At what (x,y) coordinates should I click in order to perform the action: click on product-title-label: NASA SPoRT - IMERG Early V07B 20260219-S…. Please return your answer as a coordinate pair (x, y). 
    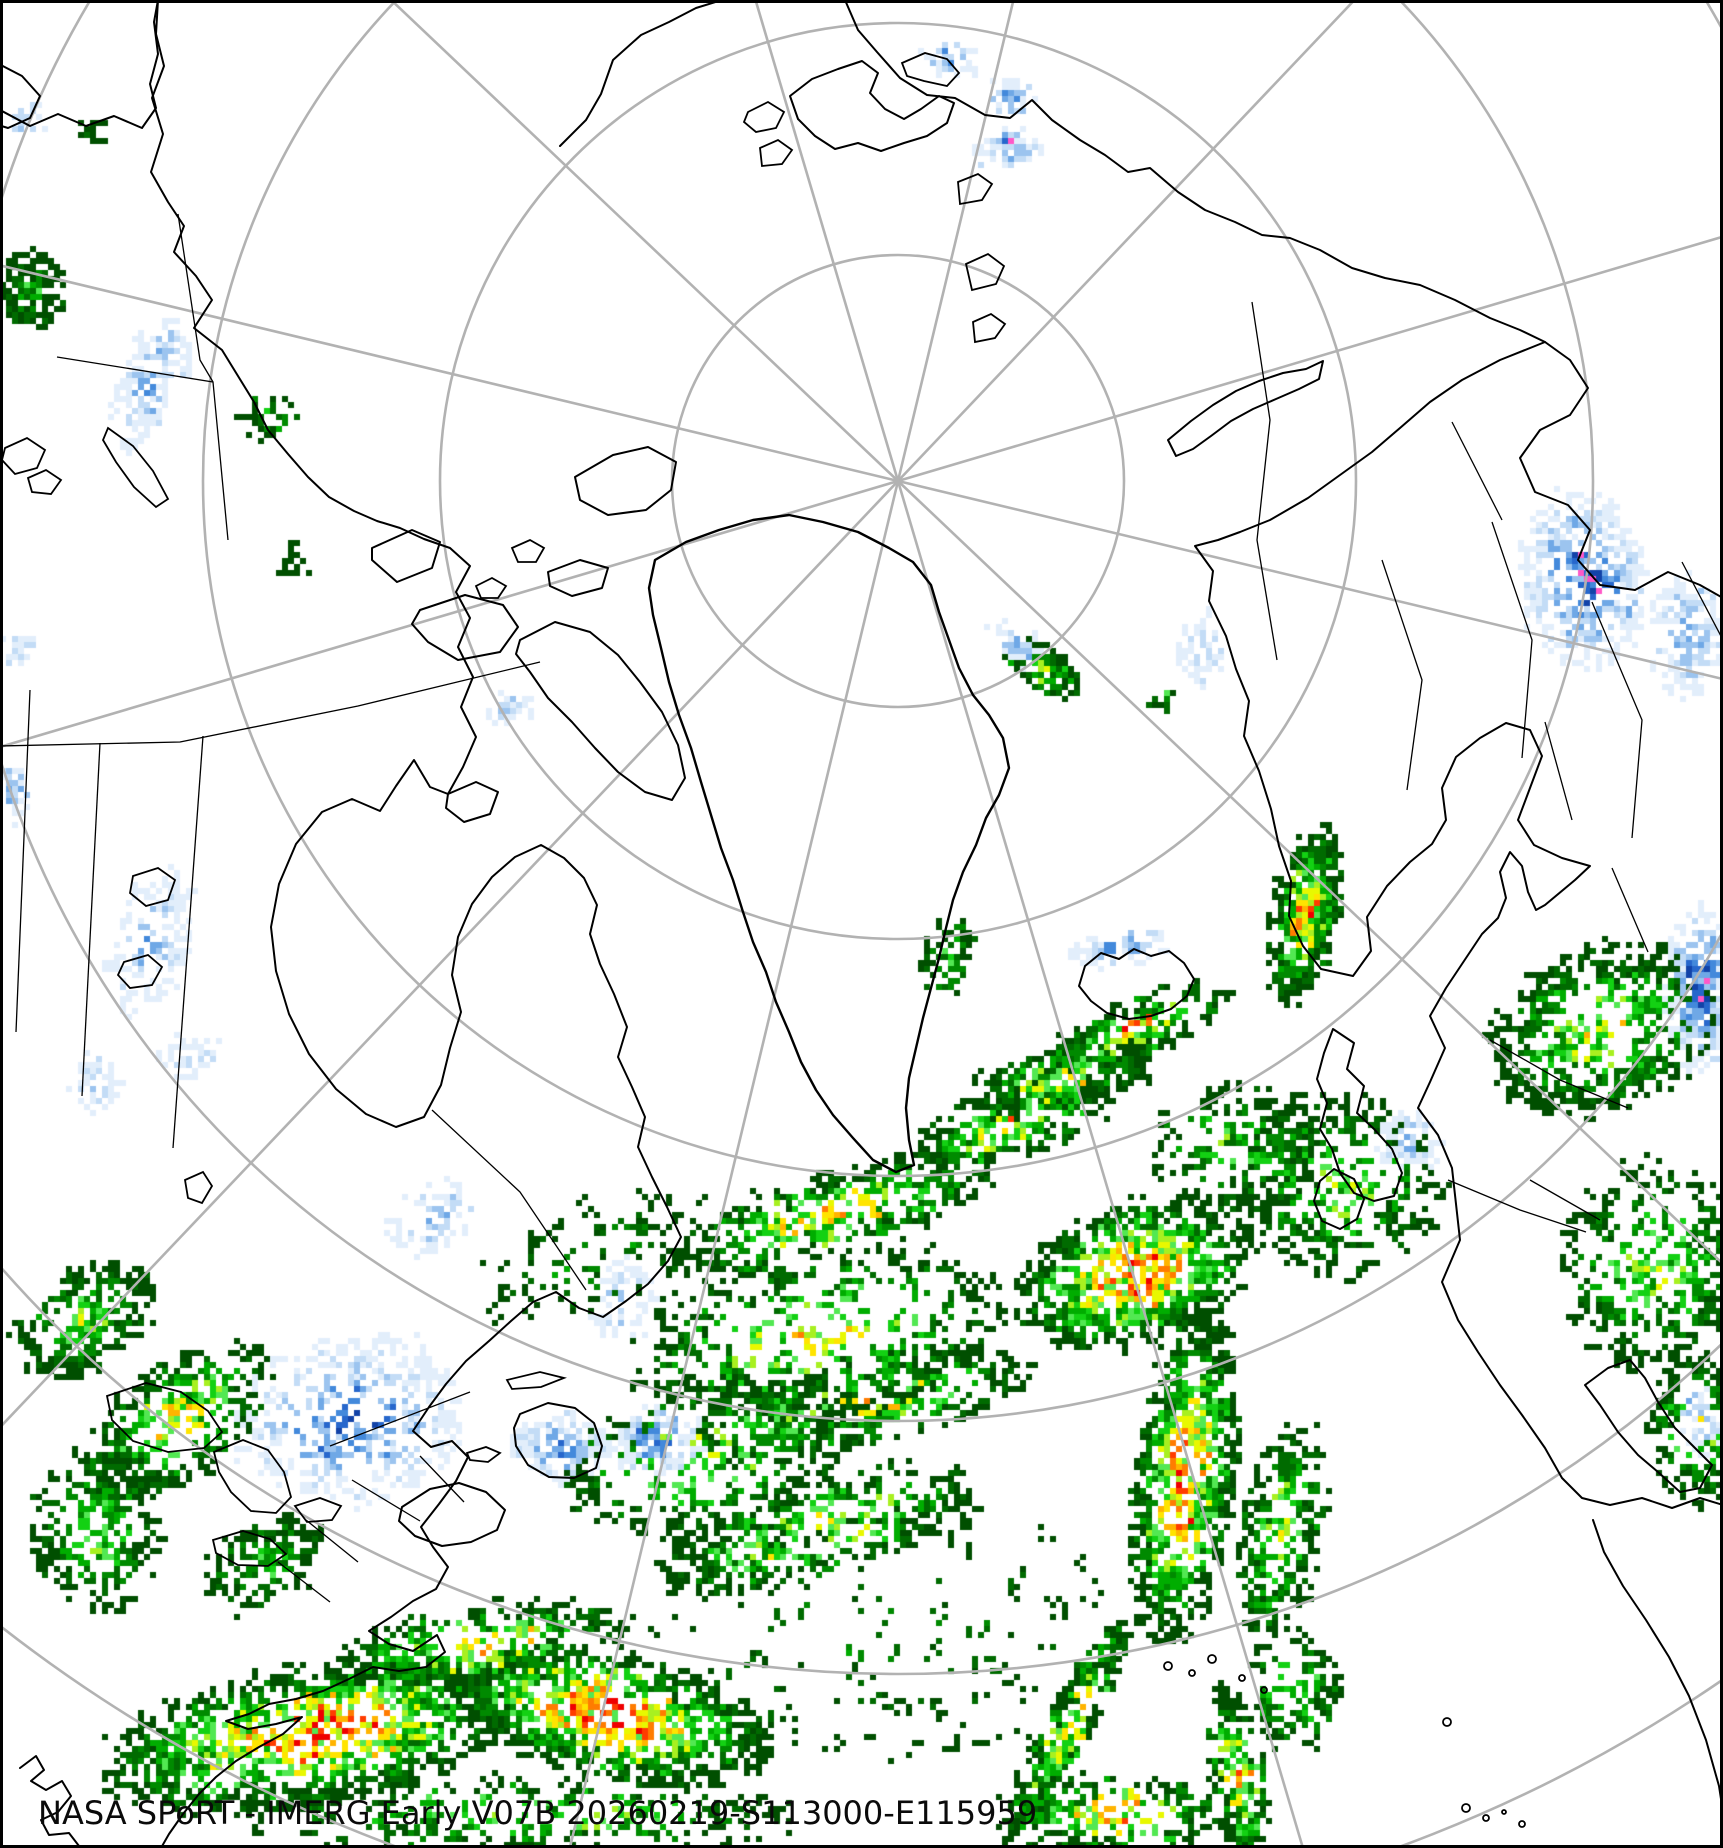
    Looking at the image, I should click on (538, 1813).